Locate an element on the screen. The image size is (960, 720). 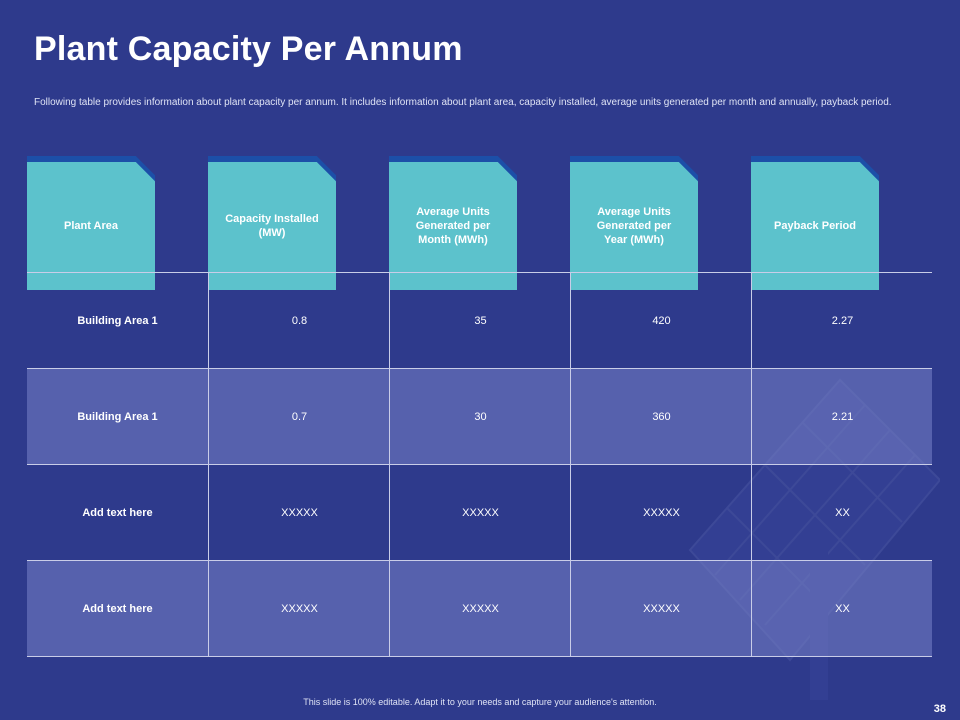
header-label: Average Units Generated per Year (MWh) is located at coordinates (634, 226).